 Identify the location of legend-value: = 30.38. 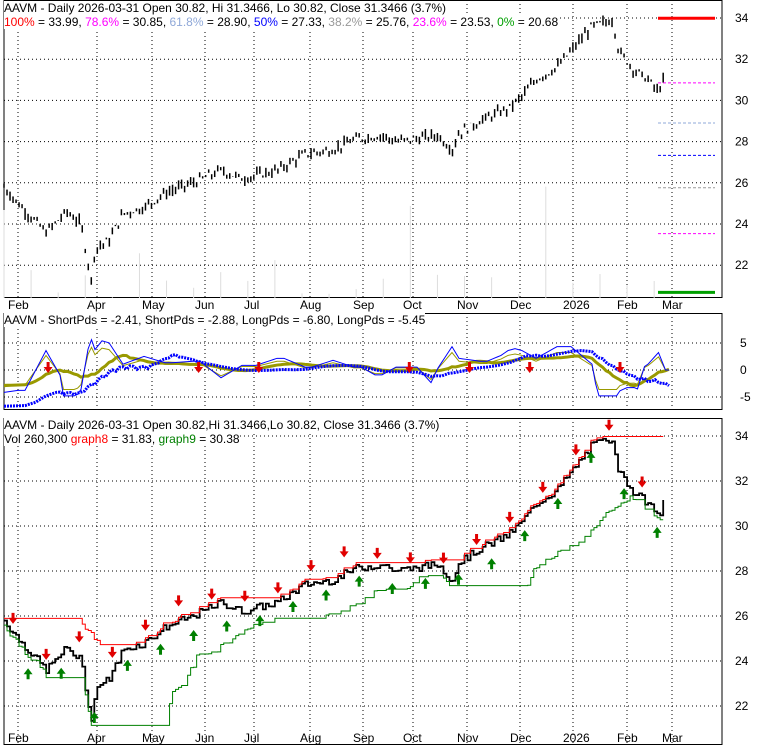
(217, 439).